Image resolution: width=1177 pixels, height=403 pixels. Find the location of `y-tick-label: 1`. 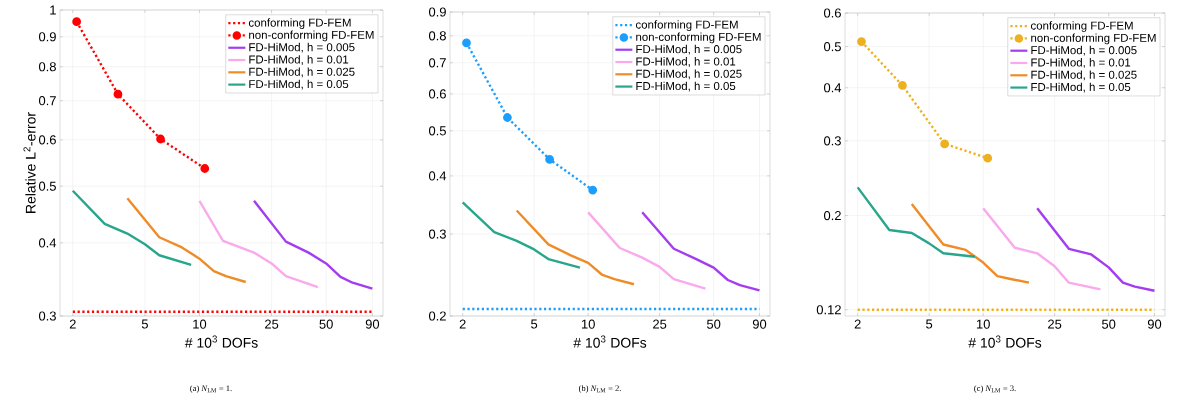

y-tick-label: 1 is located at coordinates (53, 10).